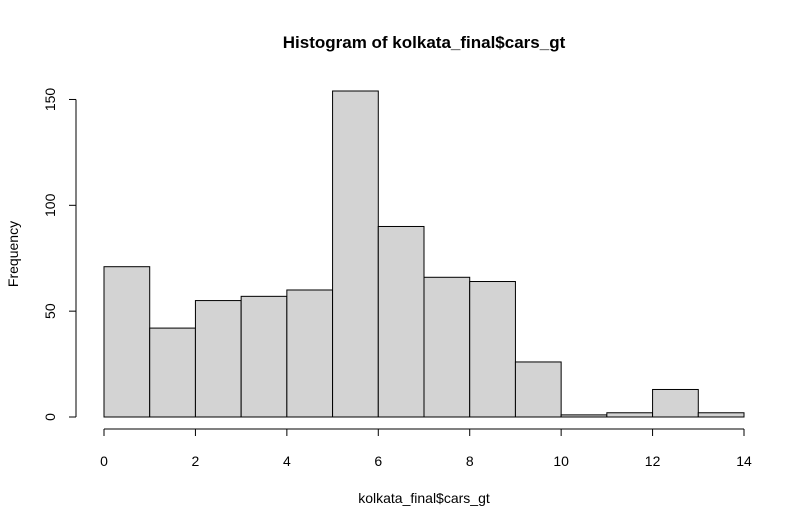 This screenshot has width=810, height=528. What do you see at coordinates (13, 254) in the screenshot?
I see `y-axis-label: Frequency` at bounding box center [13, 254].